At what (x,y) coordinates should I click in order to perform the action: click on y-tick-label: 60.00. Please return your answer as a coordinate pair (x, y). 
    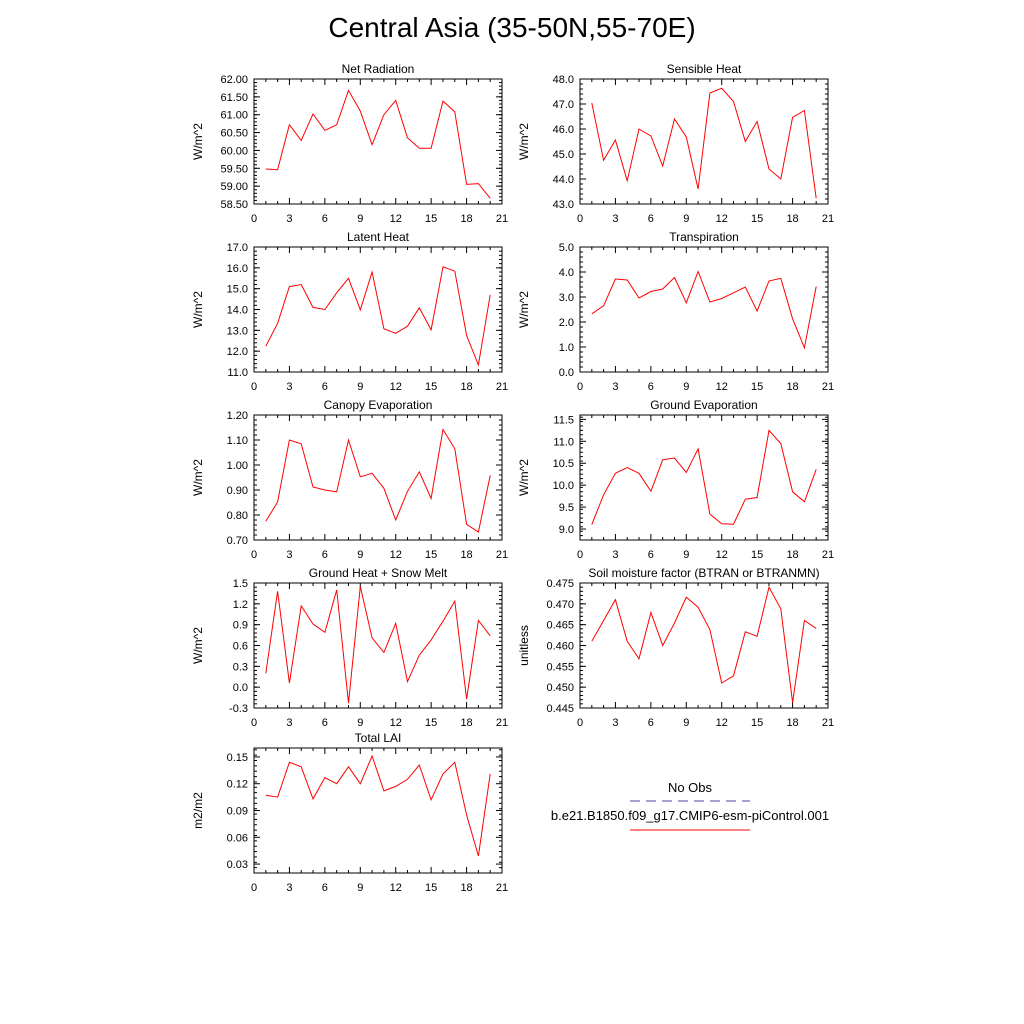
    Looking at the image, I should click on (234, 151).